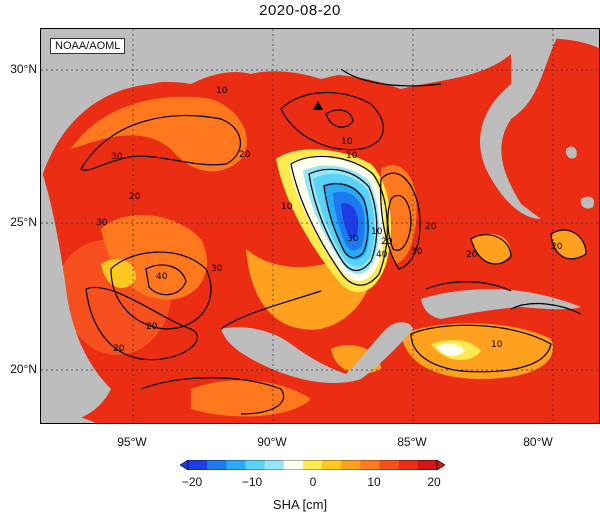  Describe the element at coordinates (132, 442) in the screenshot. I see `lon-label: 95°W` at that location.